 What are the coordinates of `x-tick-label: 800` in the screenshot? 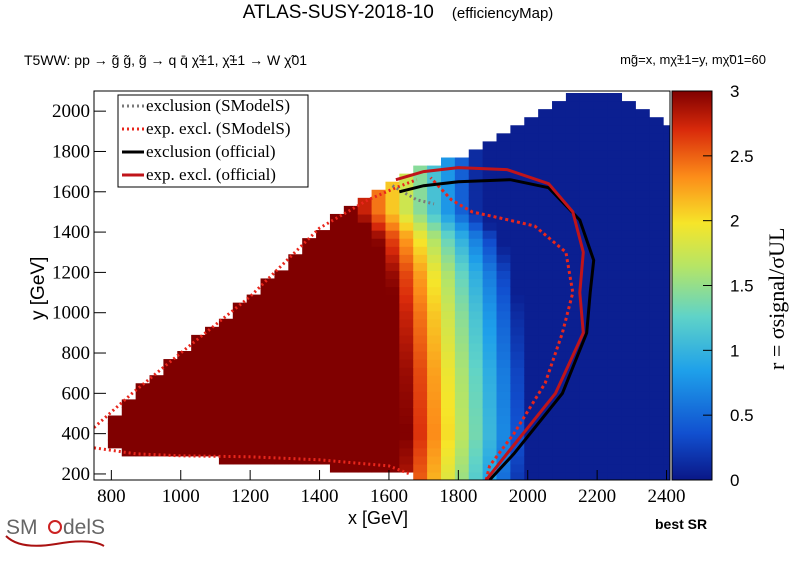 It's located at (111, 496).